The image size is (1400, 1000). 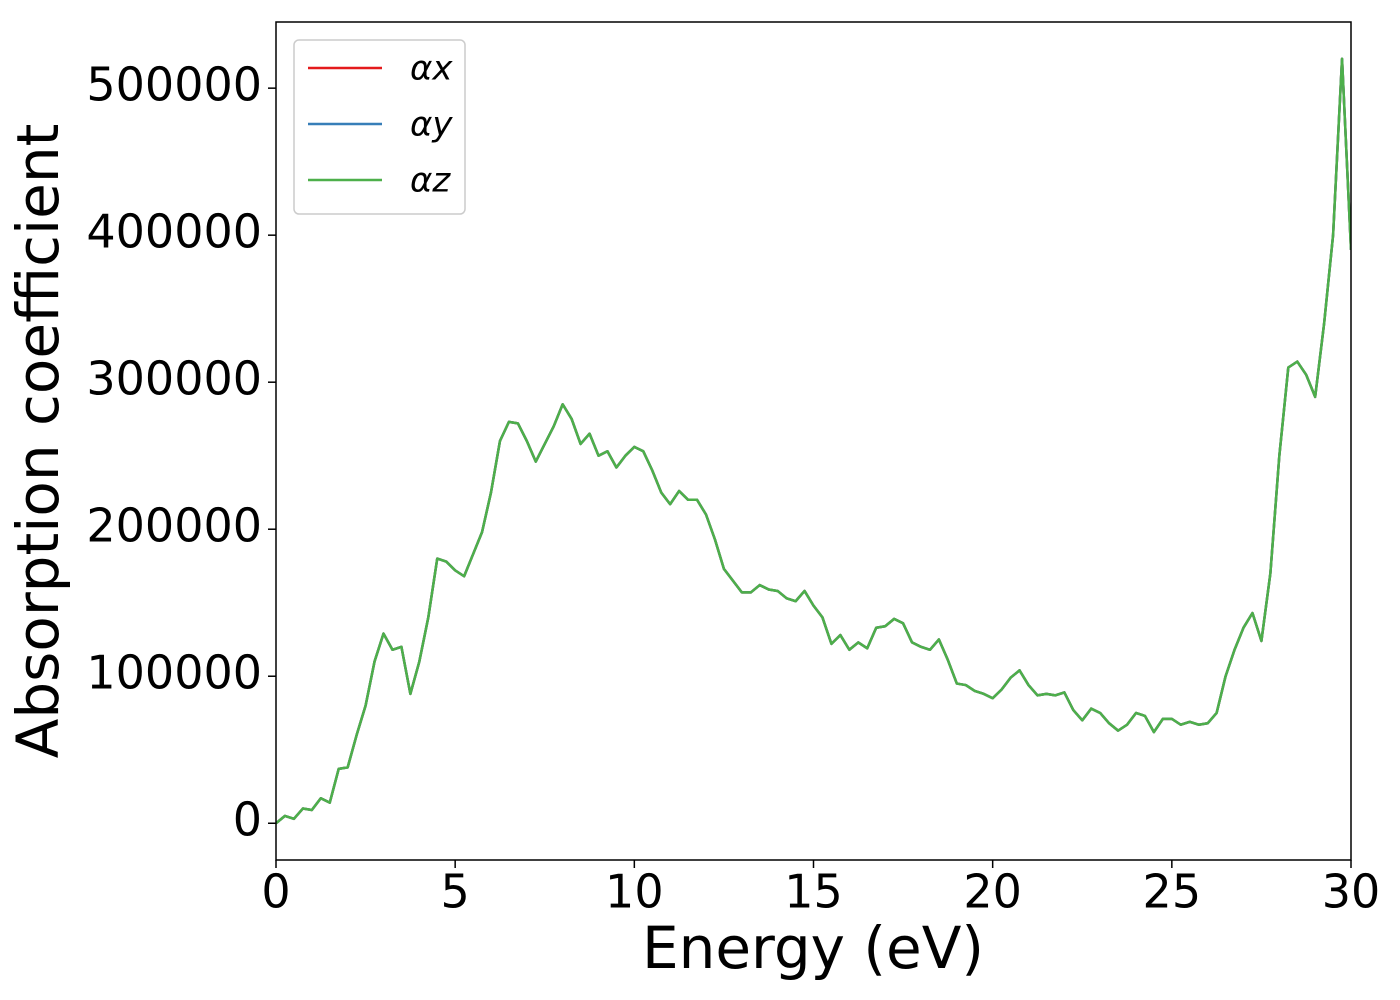 I want to click on legend-box, so click(x=379, y=127).